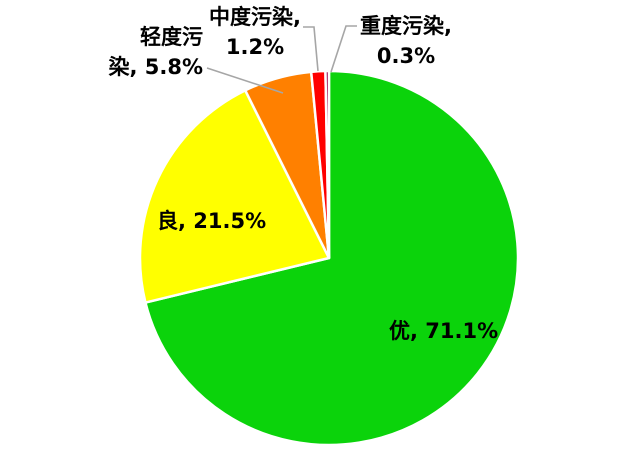  I want to click on label-line: 0.3%, so click(406, 56).